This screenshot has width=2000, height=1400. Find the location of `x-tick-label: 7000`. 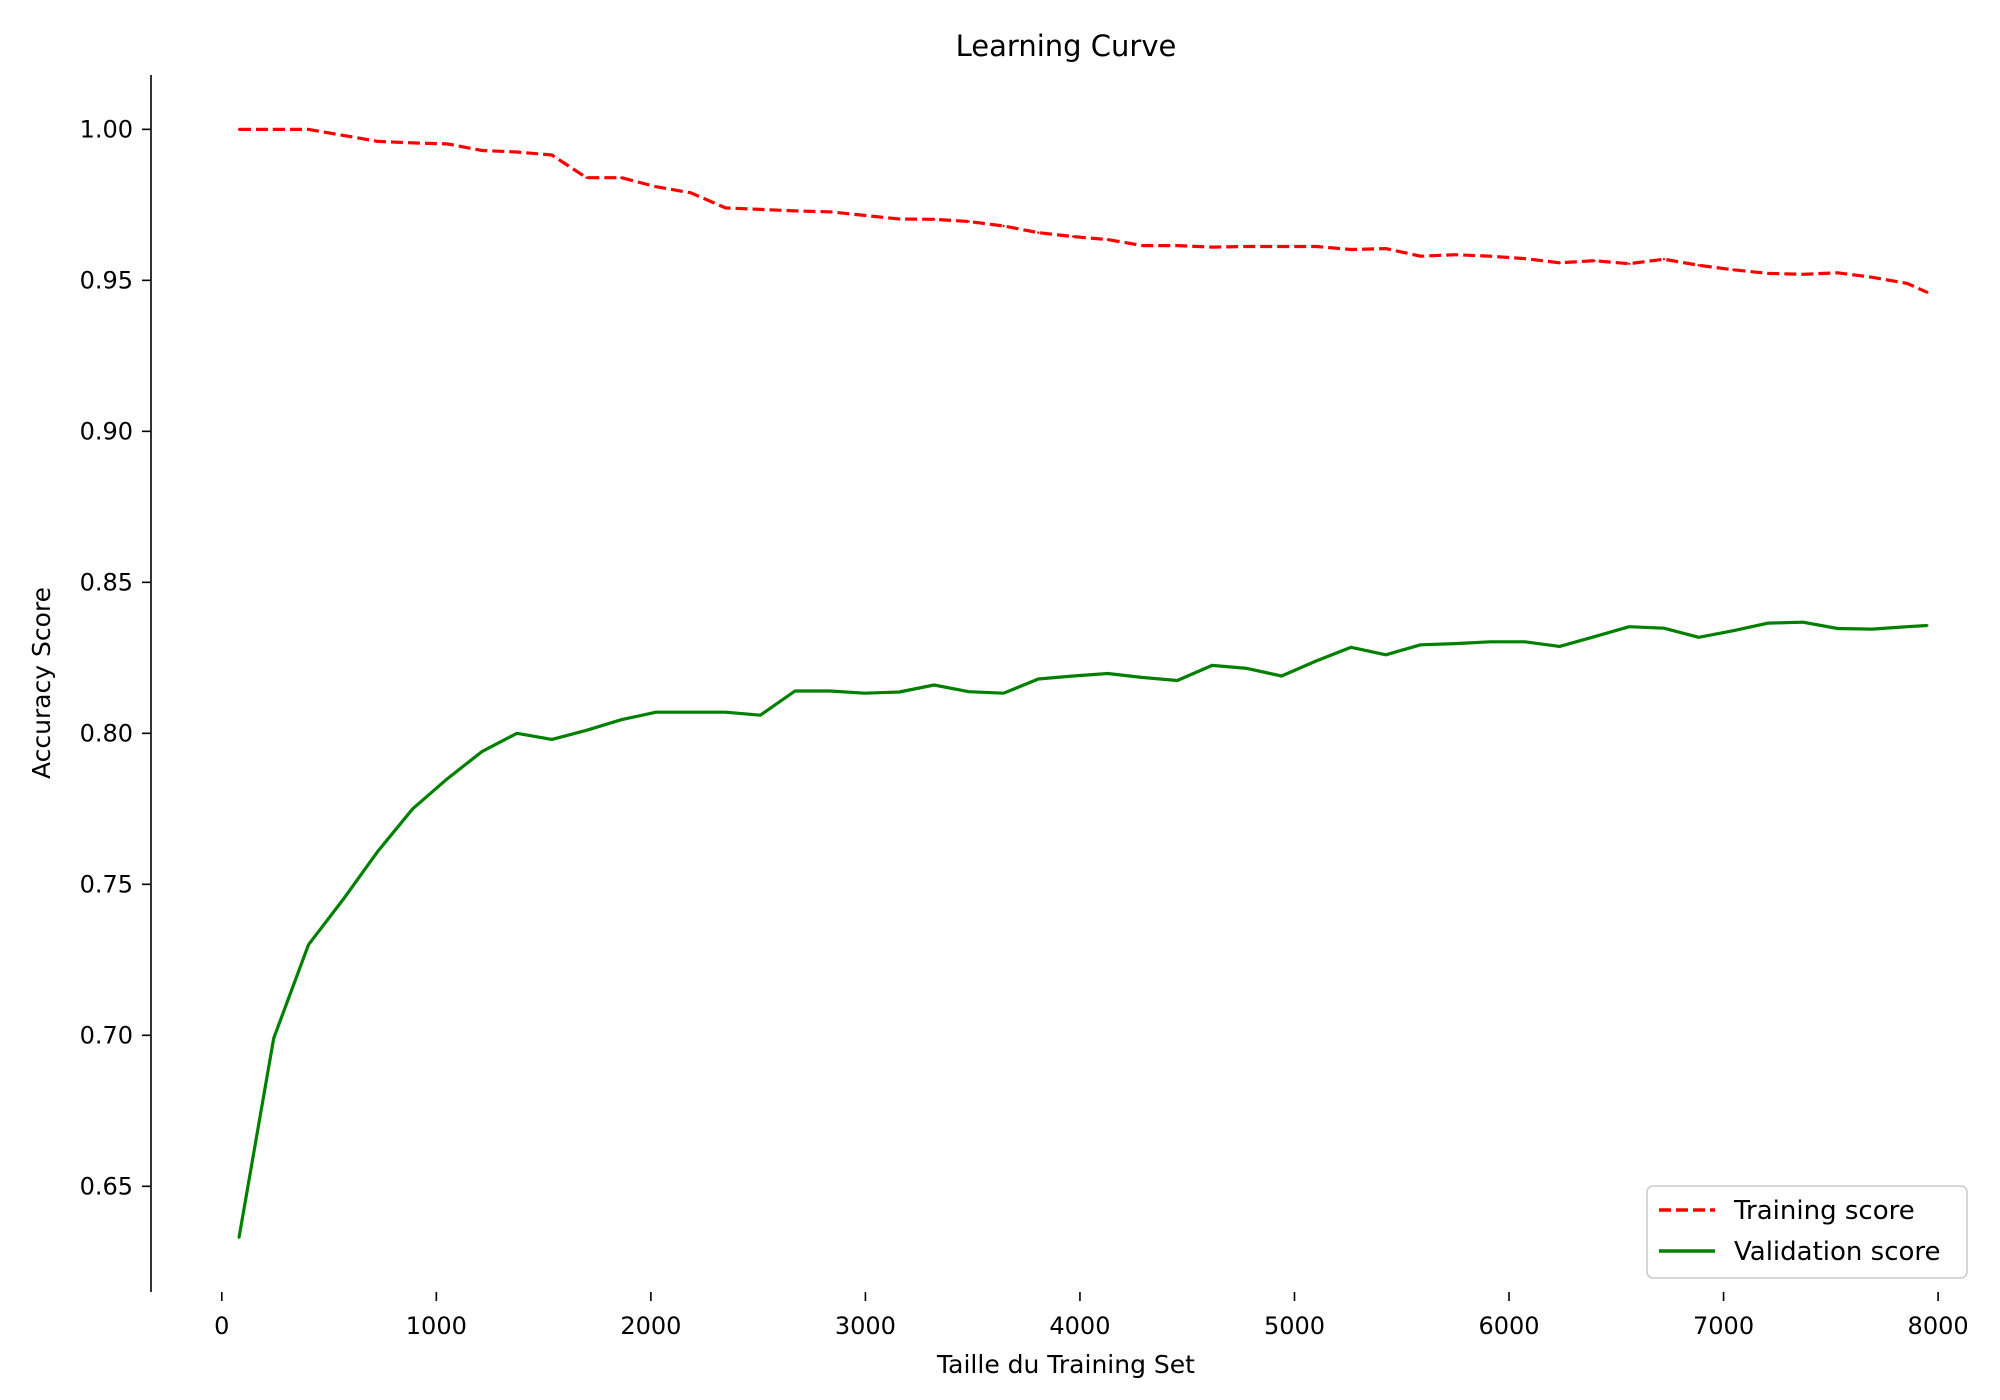

x-tick-label: 7000 is located at coordinates (1723, 1326).